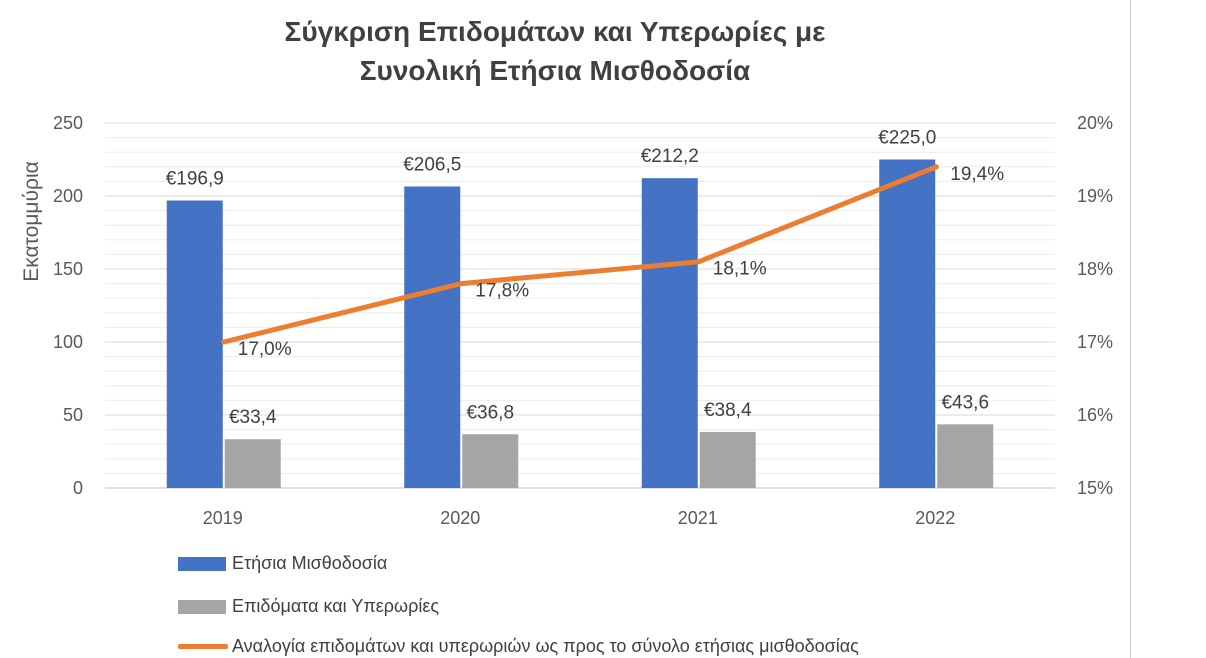 This screenshot has height=658, width=1206. What do you see at coordinates (670, 156) in the screenshot?
I see `data-label-payroll: €212,2` at bounding box center [670, 156].